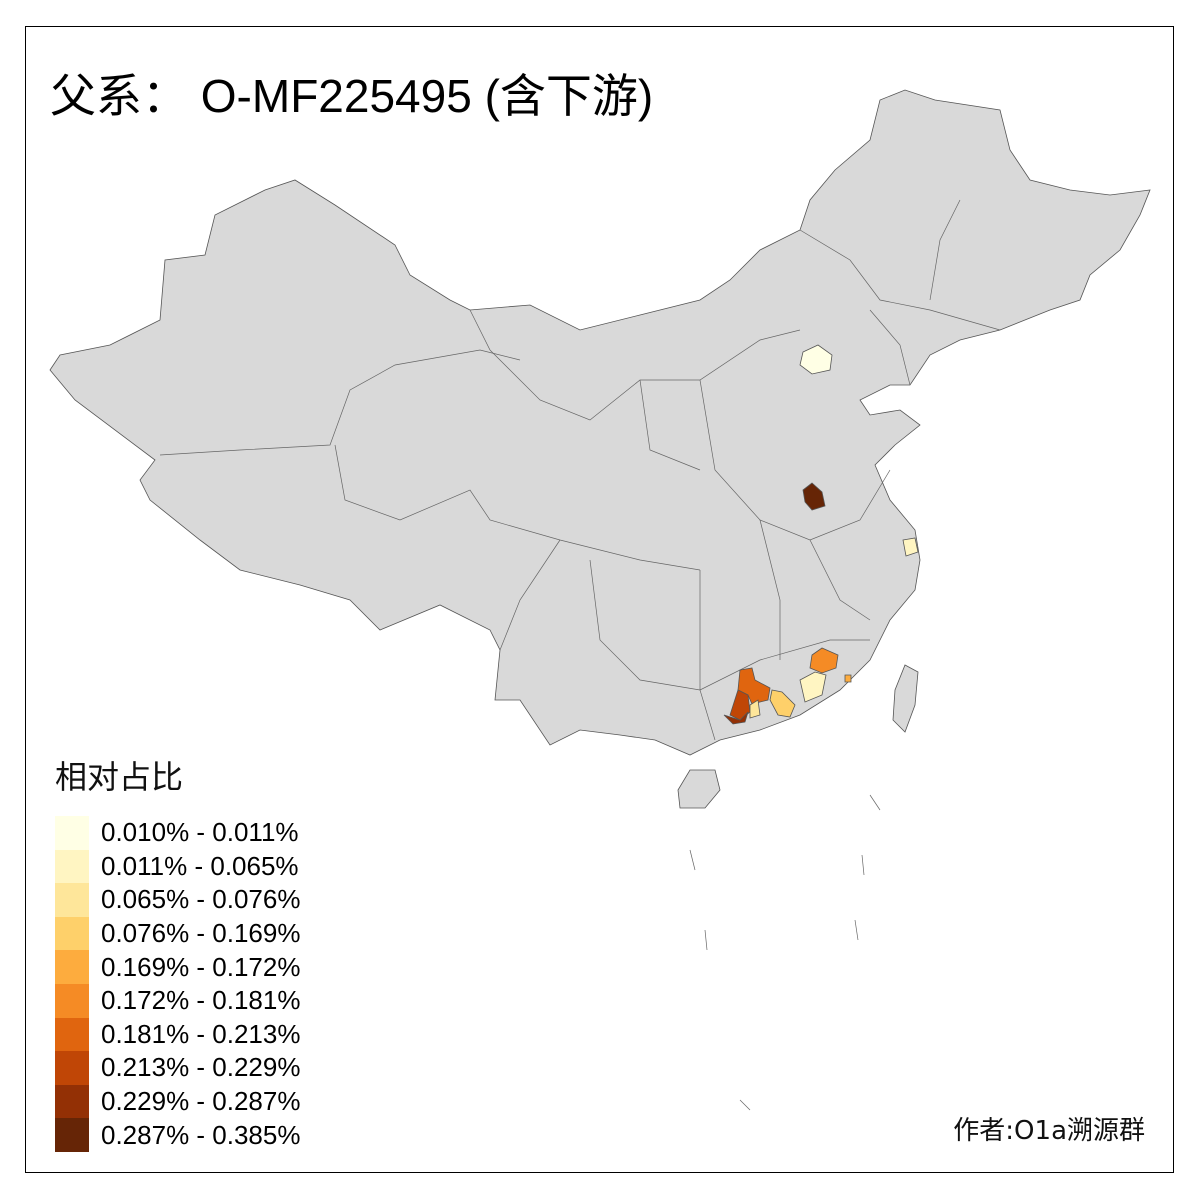 This screenshot has width=1200, height=1200. Describe the element at coordinates (200, 832) in the screenshot. I see `legend-label: 0.010% - 0.011%` at that location.